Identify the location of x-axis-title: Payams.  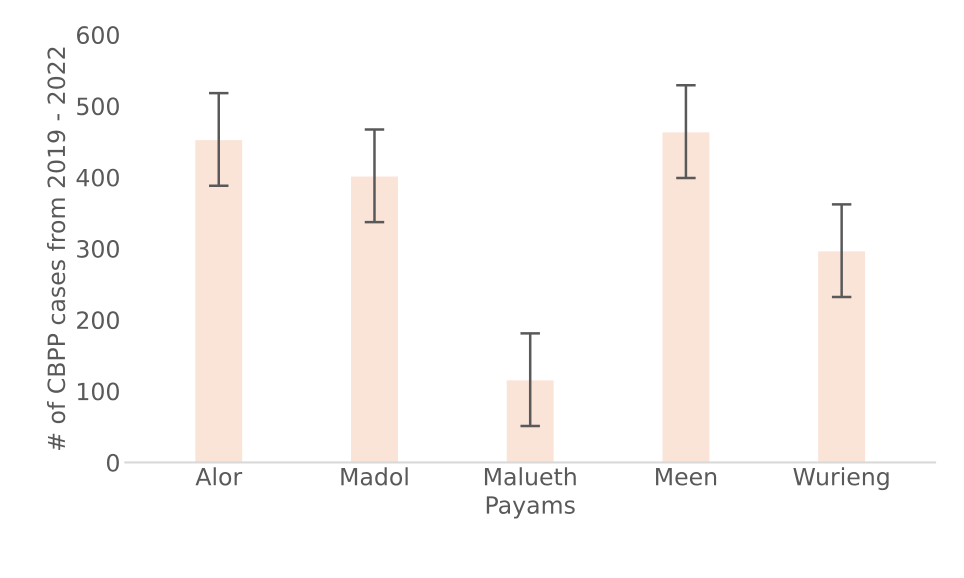
(530, 507).